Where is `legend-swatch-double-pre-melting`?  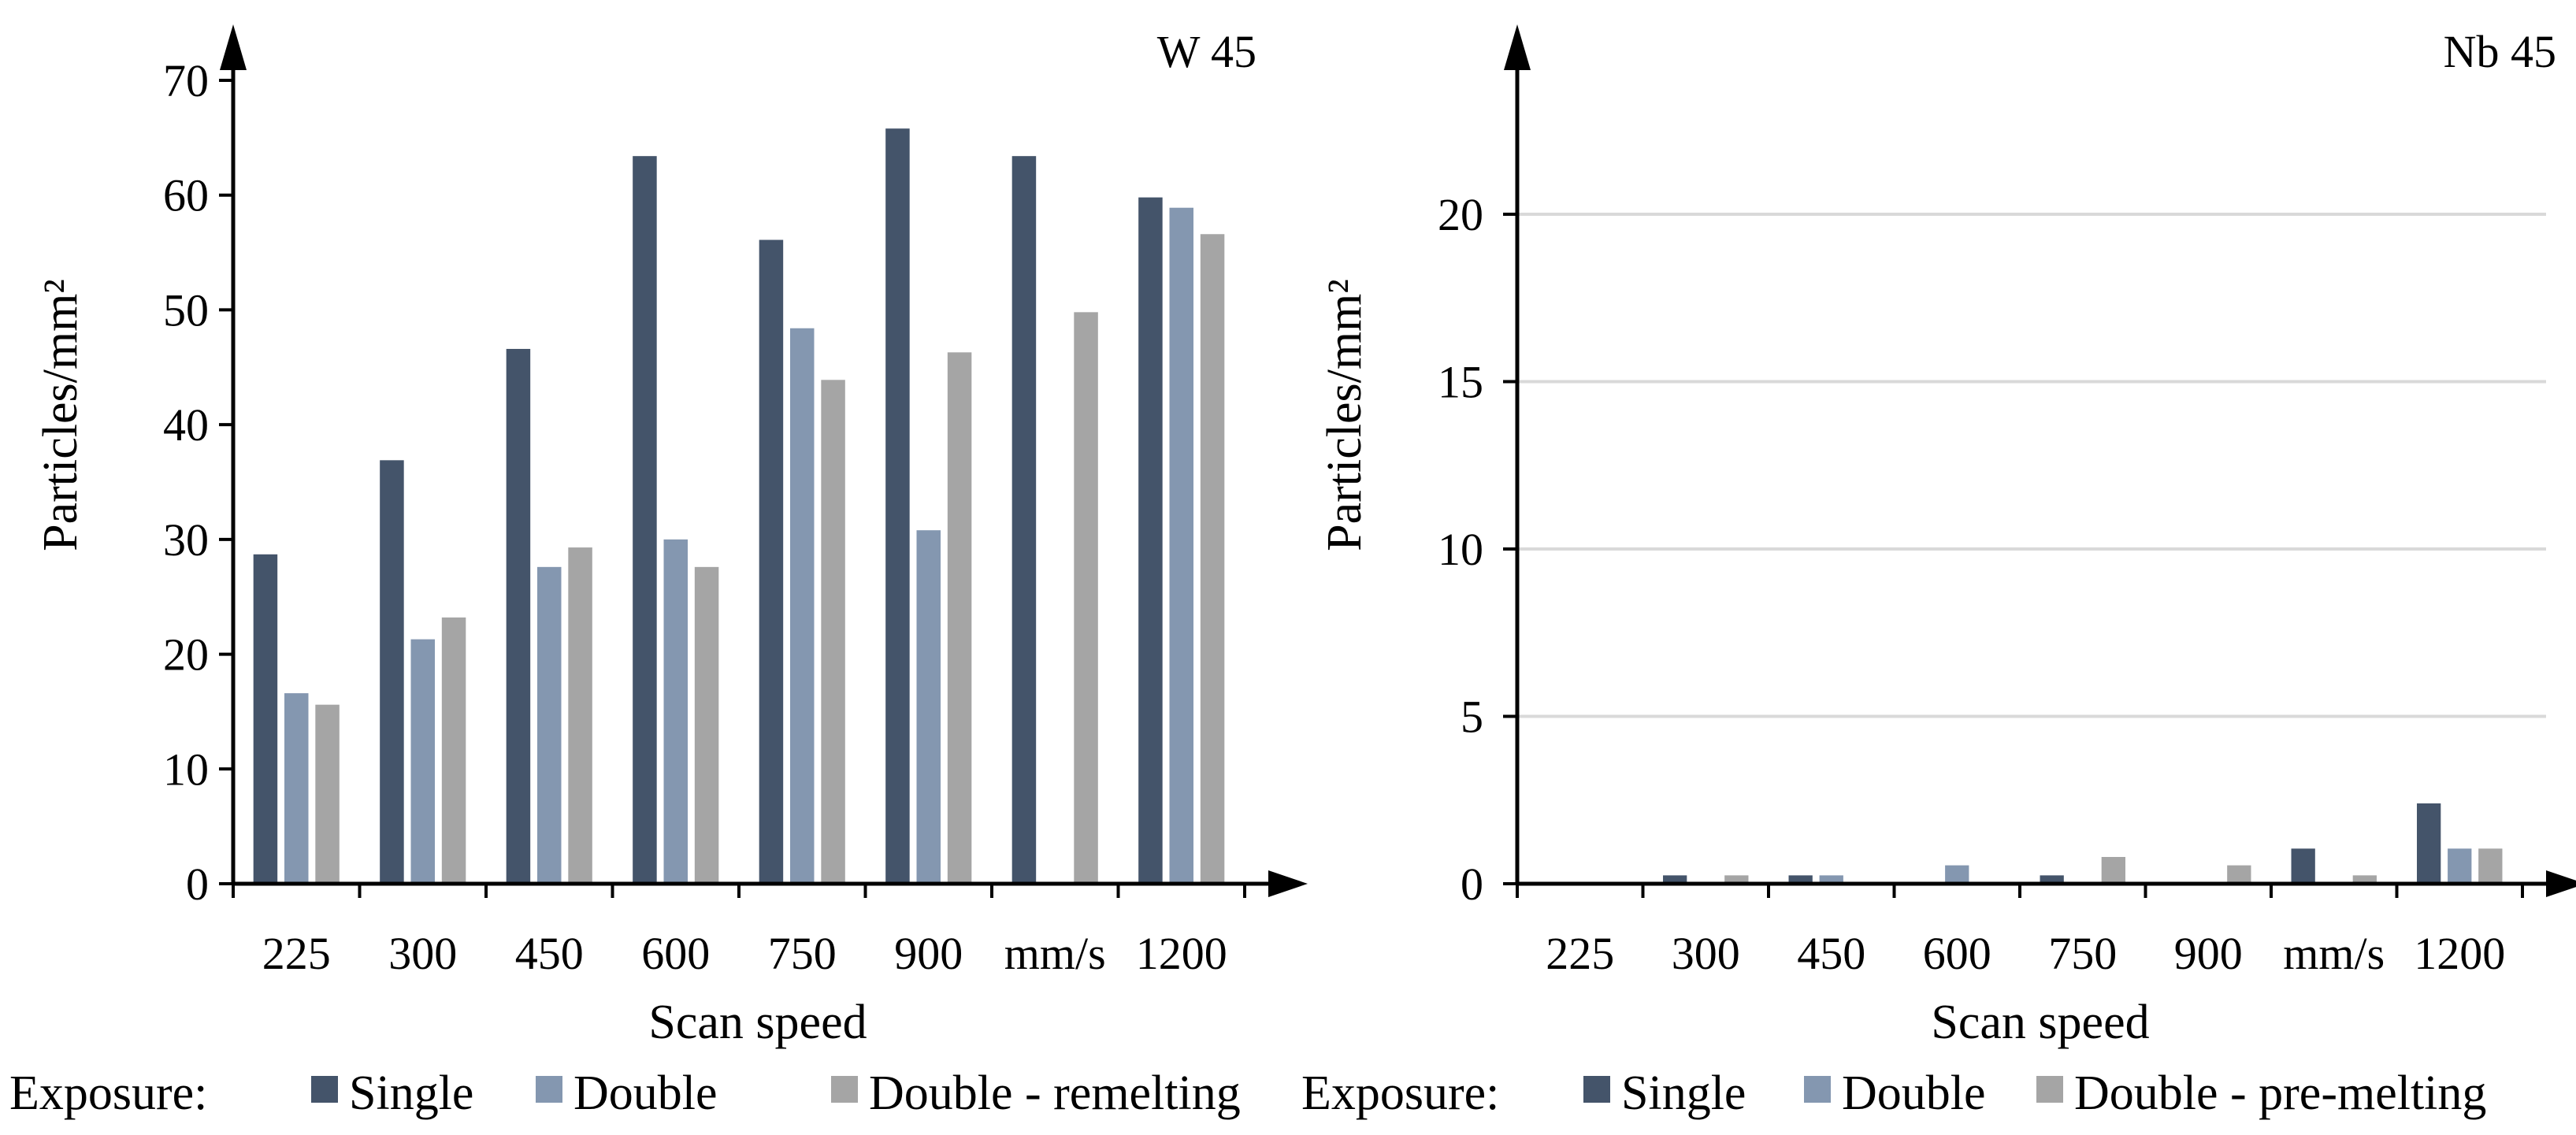 legend-swatch-double-pre-melting is located at coordinates (2049, 1089).